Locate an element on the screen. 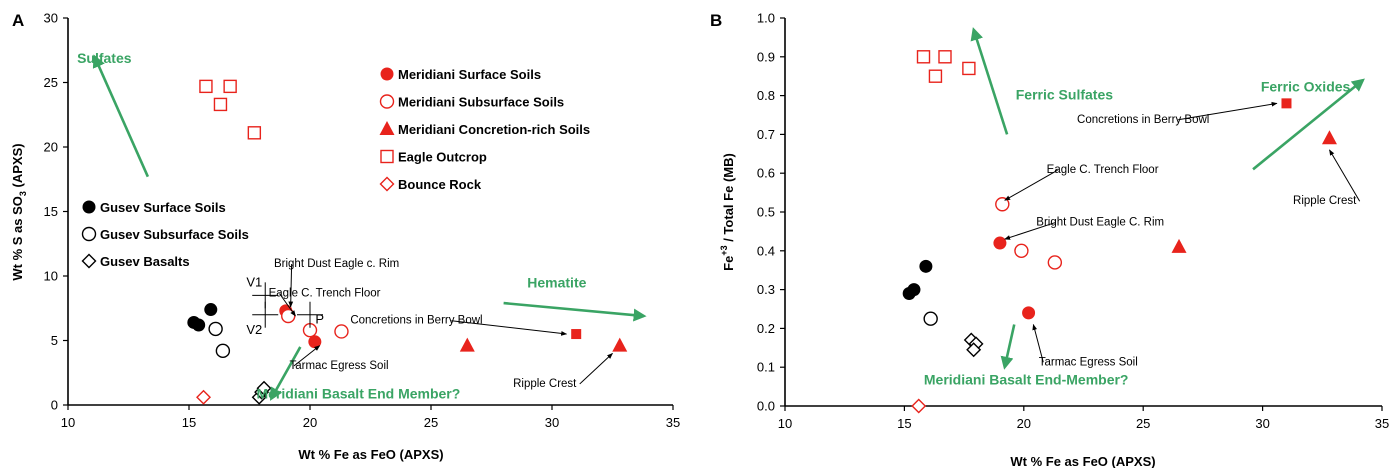  x-tick-label: 10 is located at coordinates (785, 423).